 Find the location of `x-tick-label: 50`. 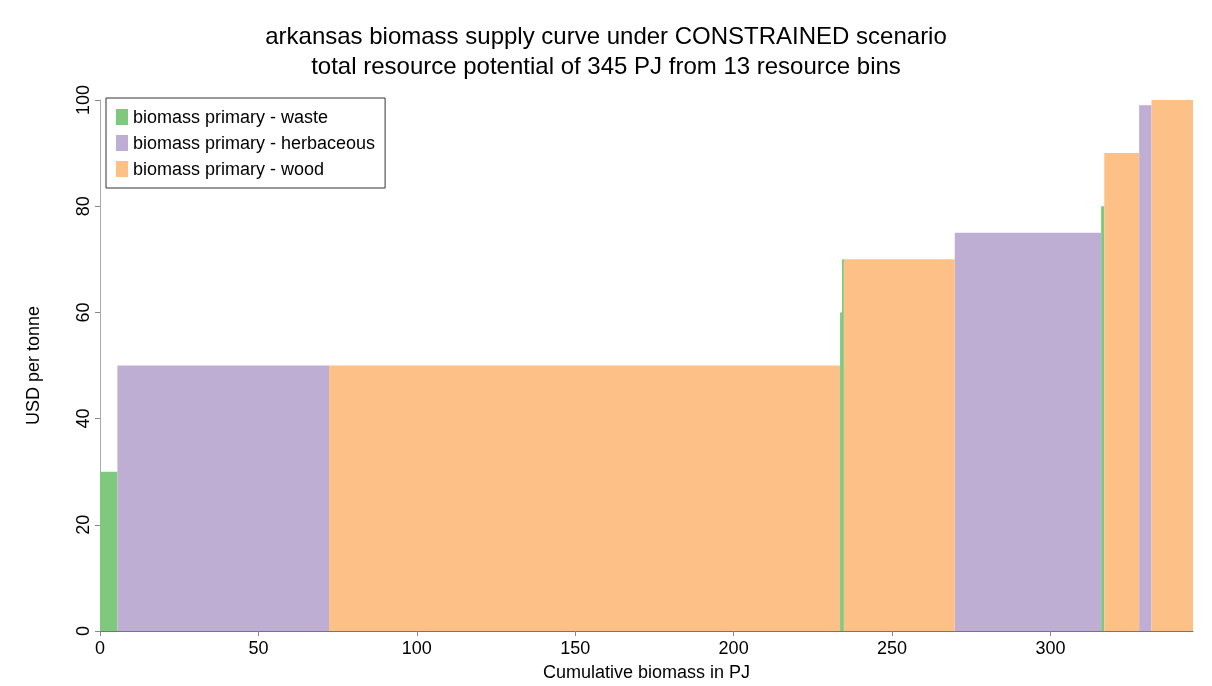

x-tick-label: 50 is located at coordinates (258, 648).